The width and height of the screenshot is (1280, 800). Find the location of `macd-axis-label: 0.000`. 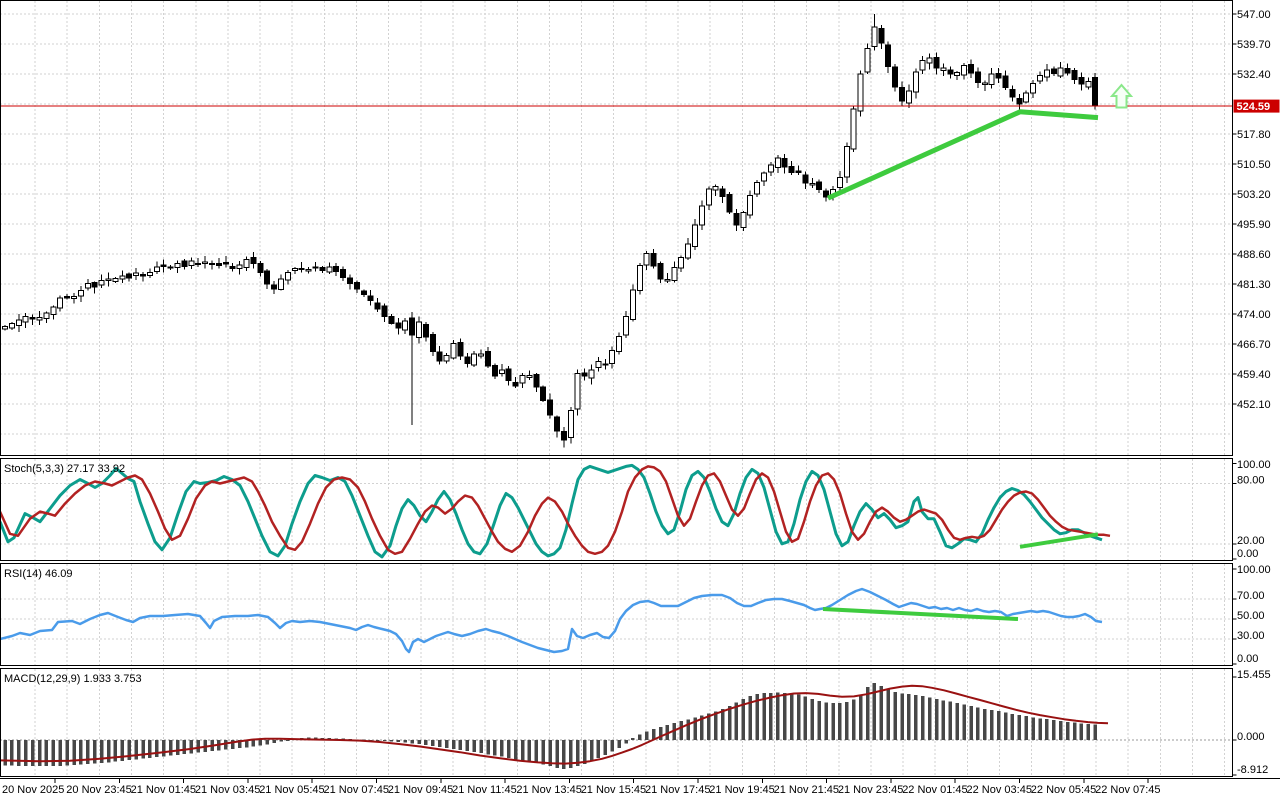

macd-axis-label: 0.000 is located at coordinates (1251, 737).